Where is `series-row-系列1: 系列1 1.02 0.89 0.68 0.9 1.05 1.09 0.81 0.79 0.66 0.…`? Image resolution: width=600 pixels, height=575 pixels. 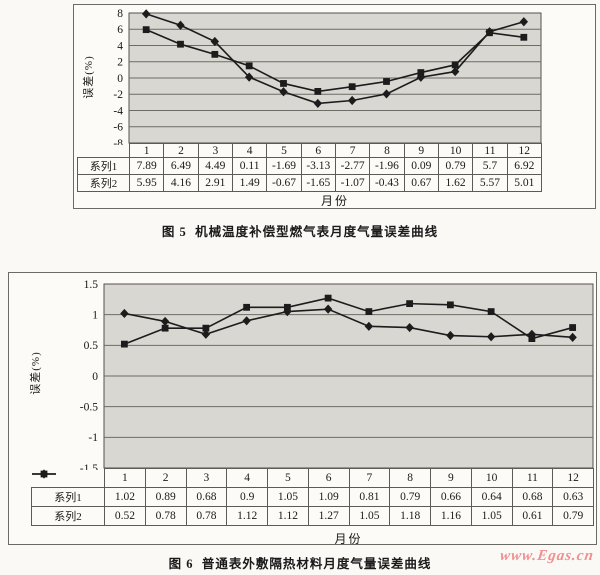 series-row-系列1: 系列1 1.02 0.89 0.68 0.9 1.05 1.09 0.81 0.79 0.66 0.… is located at coordinates (312, 487).